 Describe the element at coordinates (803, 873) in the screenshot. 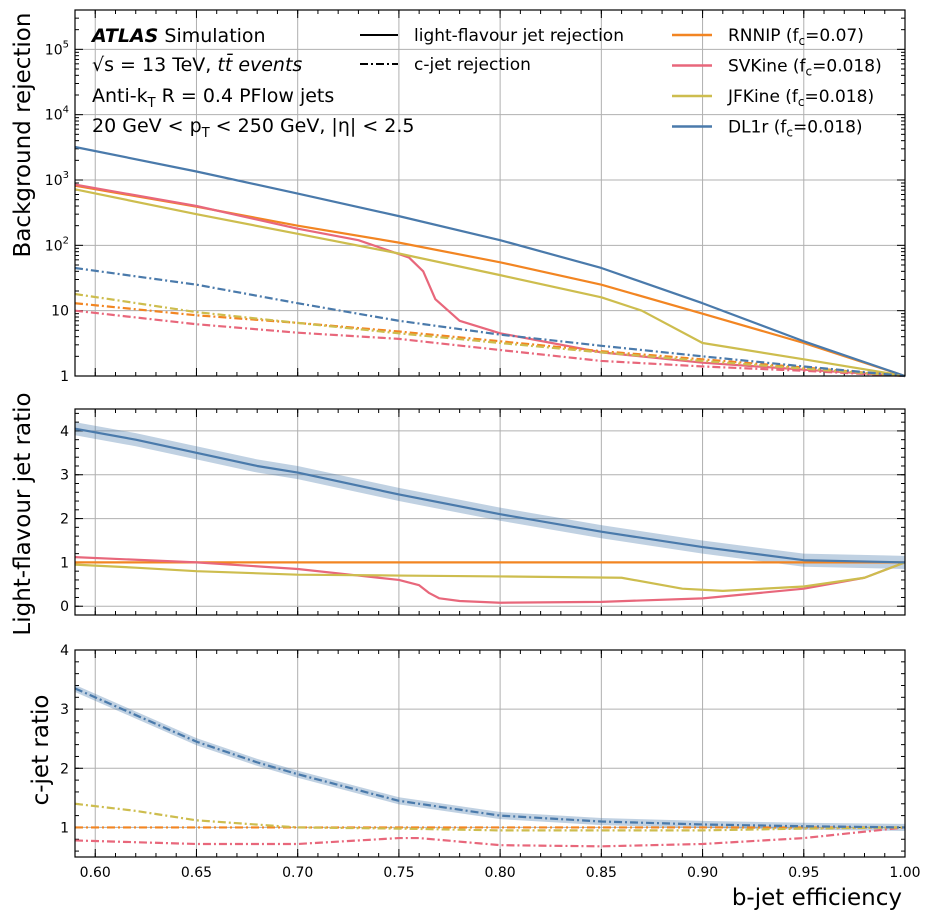

I see `x-tick-label: 0.95` at that location.